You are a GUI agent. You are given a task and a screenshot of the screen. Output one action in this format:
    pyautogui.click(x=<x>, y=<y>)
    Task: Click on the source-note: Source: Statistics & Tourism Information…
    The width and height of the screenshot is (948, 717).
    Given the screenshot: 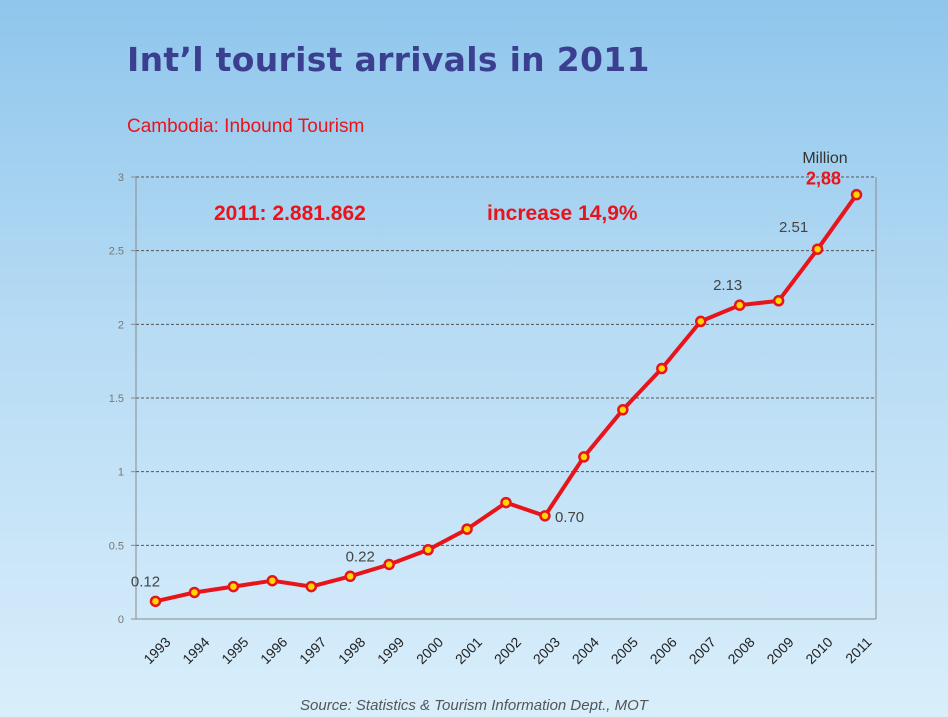 What is the action you would take?
    pyautogui.click(x=474, y=705)
    